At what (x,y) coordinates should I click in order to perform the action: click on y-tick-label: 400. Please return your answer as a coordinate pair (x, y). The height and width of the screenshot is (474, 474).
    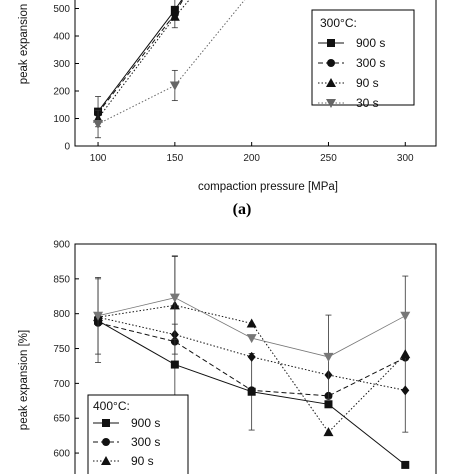
    Looking at the image, I should click on (61, 37).